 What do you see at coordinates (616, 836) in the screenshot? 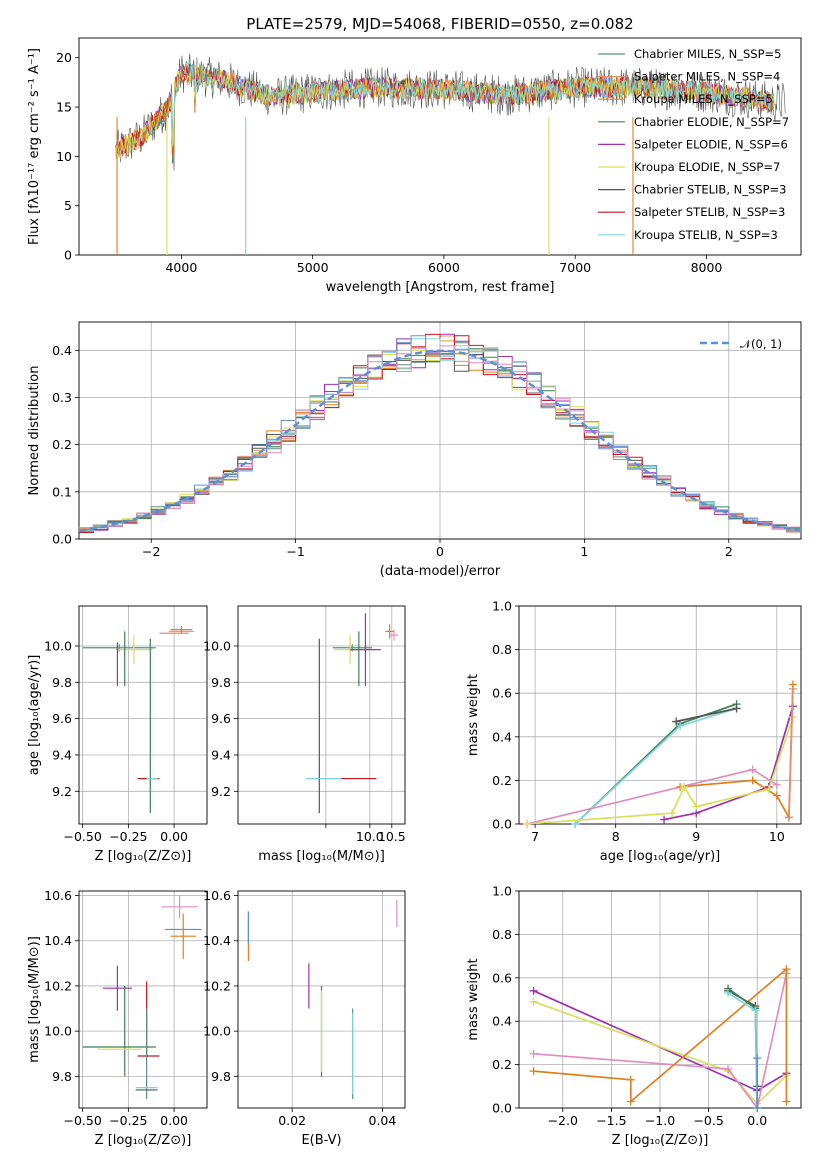
I see `x-tick-label: 8` at bounding box center [616, 836].